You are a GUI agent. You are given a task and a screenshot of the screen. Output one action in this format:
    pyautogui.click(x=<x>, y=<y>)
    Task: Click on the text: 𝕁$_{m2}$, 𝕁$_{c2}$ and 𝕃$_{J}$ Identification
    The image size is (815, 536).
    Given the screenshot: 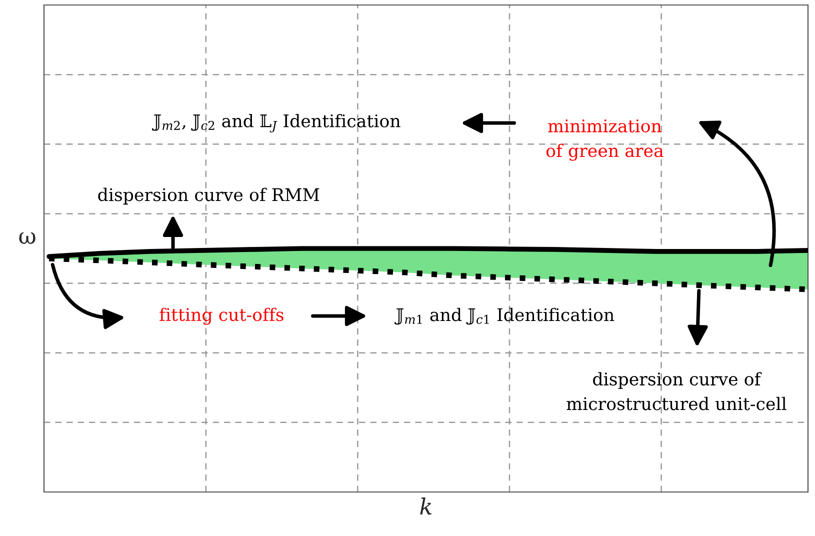 What is the action you would take?
    pyautogui.click(x=276, y=123)
    